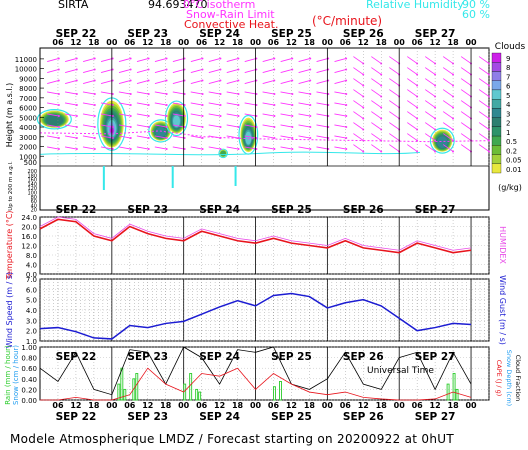  I want to click on height-tick-label: 2000, so click(28, 148).